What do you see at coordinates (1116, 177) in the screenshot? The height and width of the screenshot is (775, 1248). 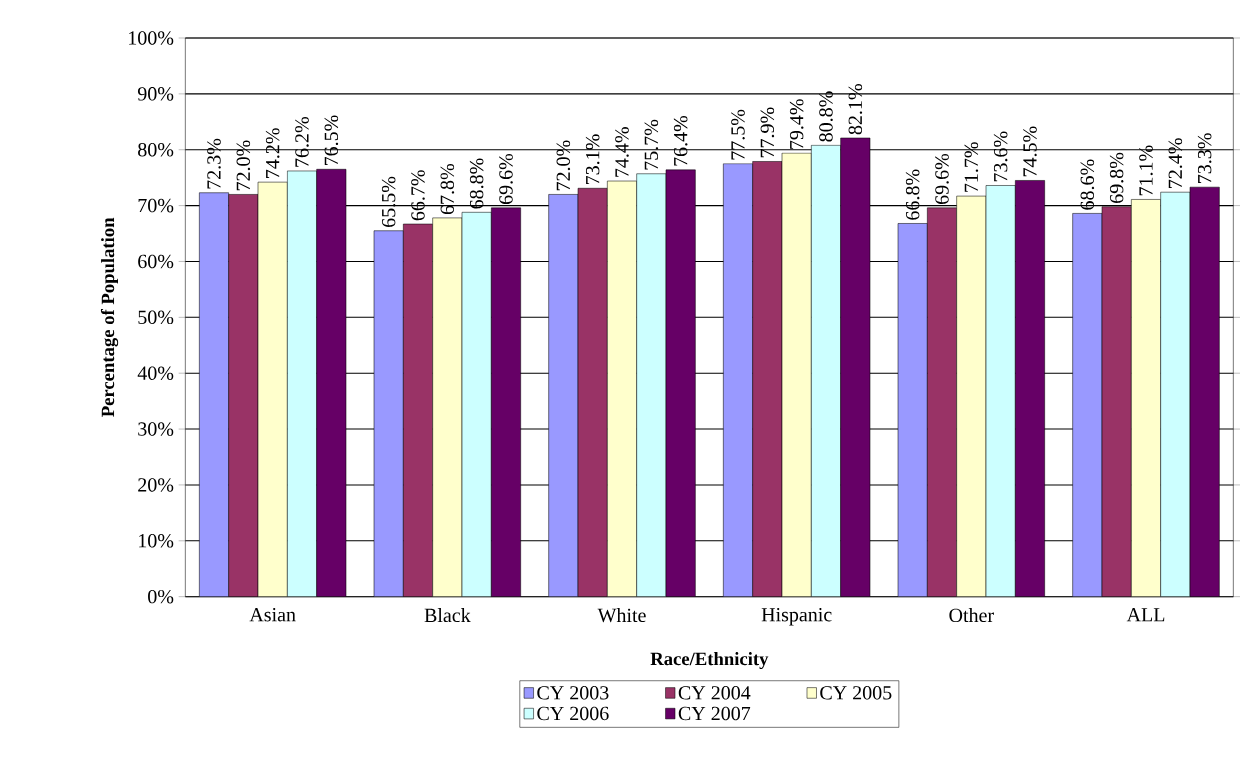 I see `data-label: 69.8%` at bounding box center [1116, 177].